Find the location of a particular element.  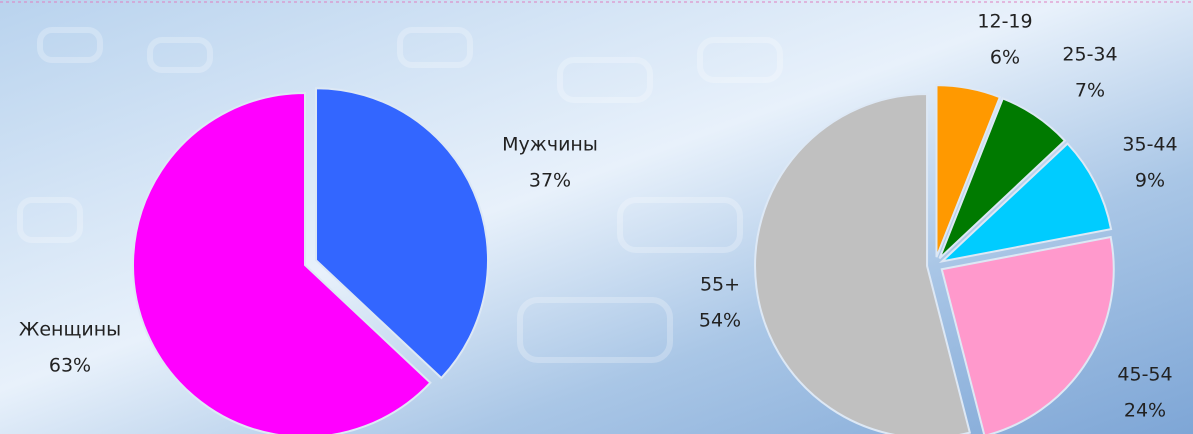

slice-label: 12-19 is located at coordinates (1004, 22).